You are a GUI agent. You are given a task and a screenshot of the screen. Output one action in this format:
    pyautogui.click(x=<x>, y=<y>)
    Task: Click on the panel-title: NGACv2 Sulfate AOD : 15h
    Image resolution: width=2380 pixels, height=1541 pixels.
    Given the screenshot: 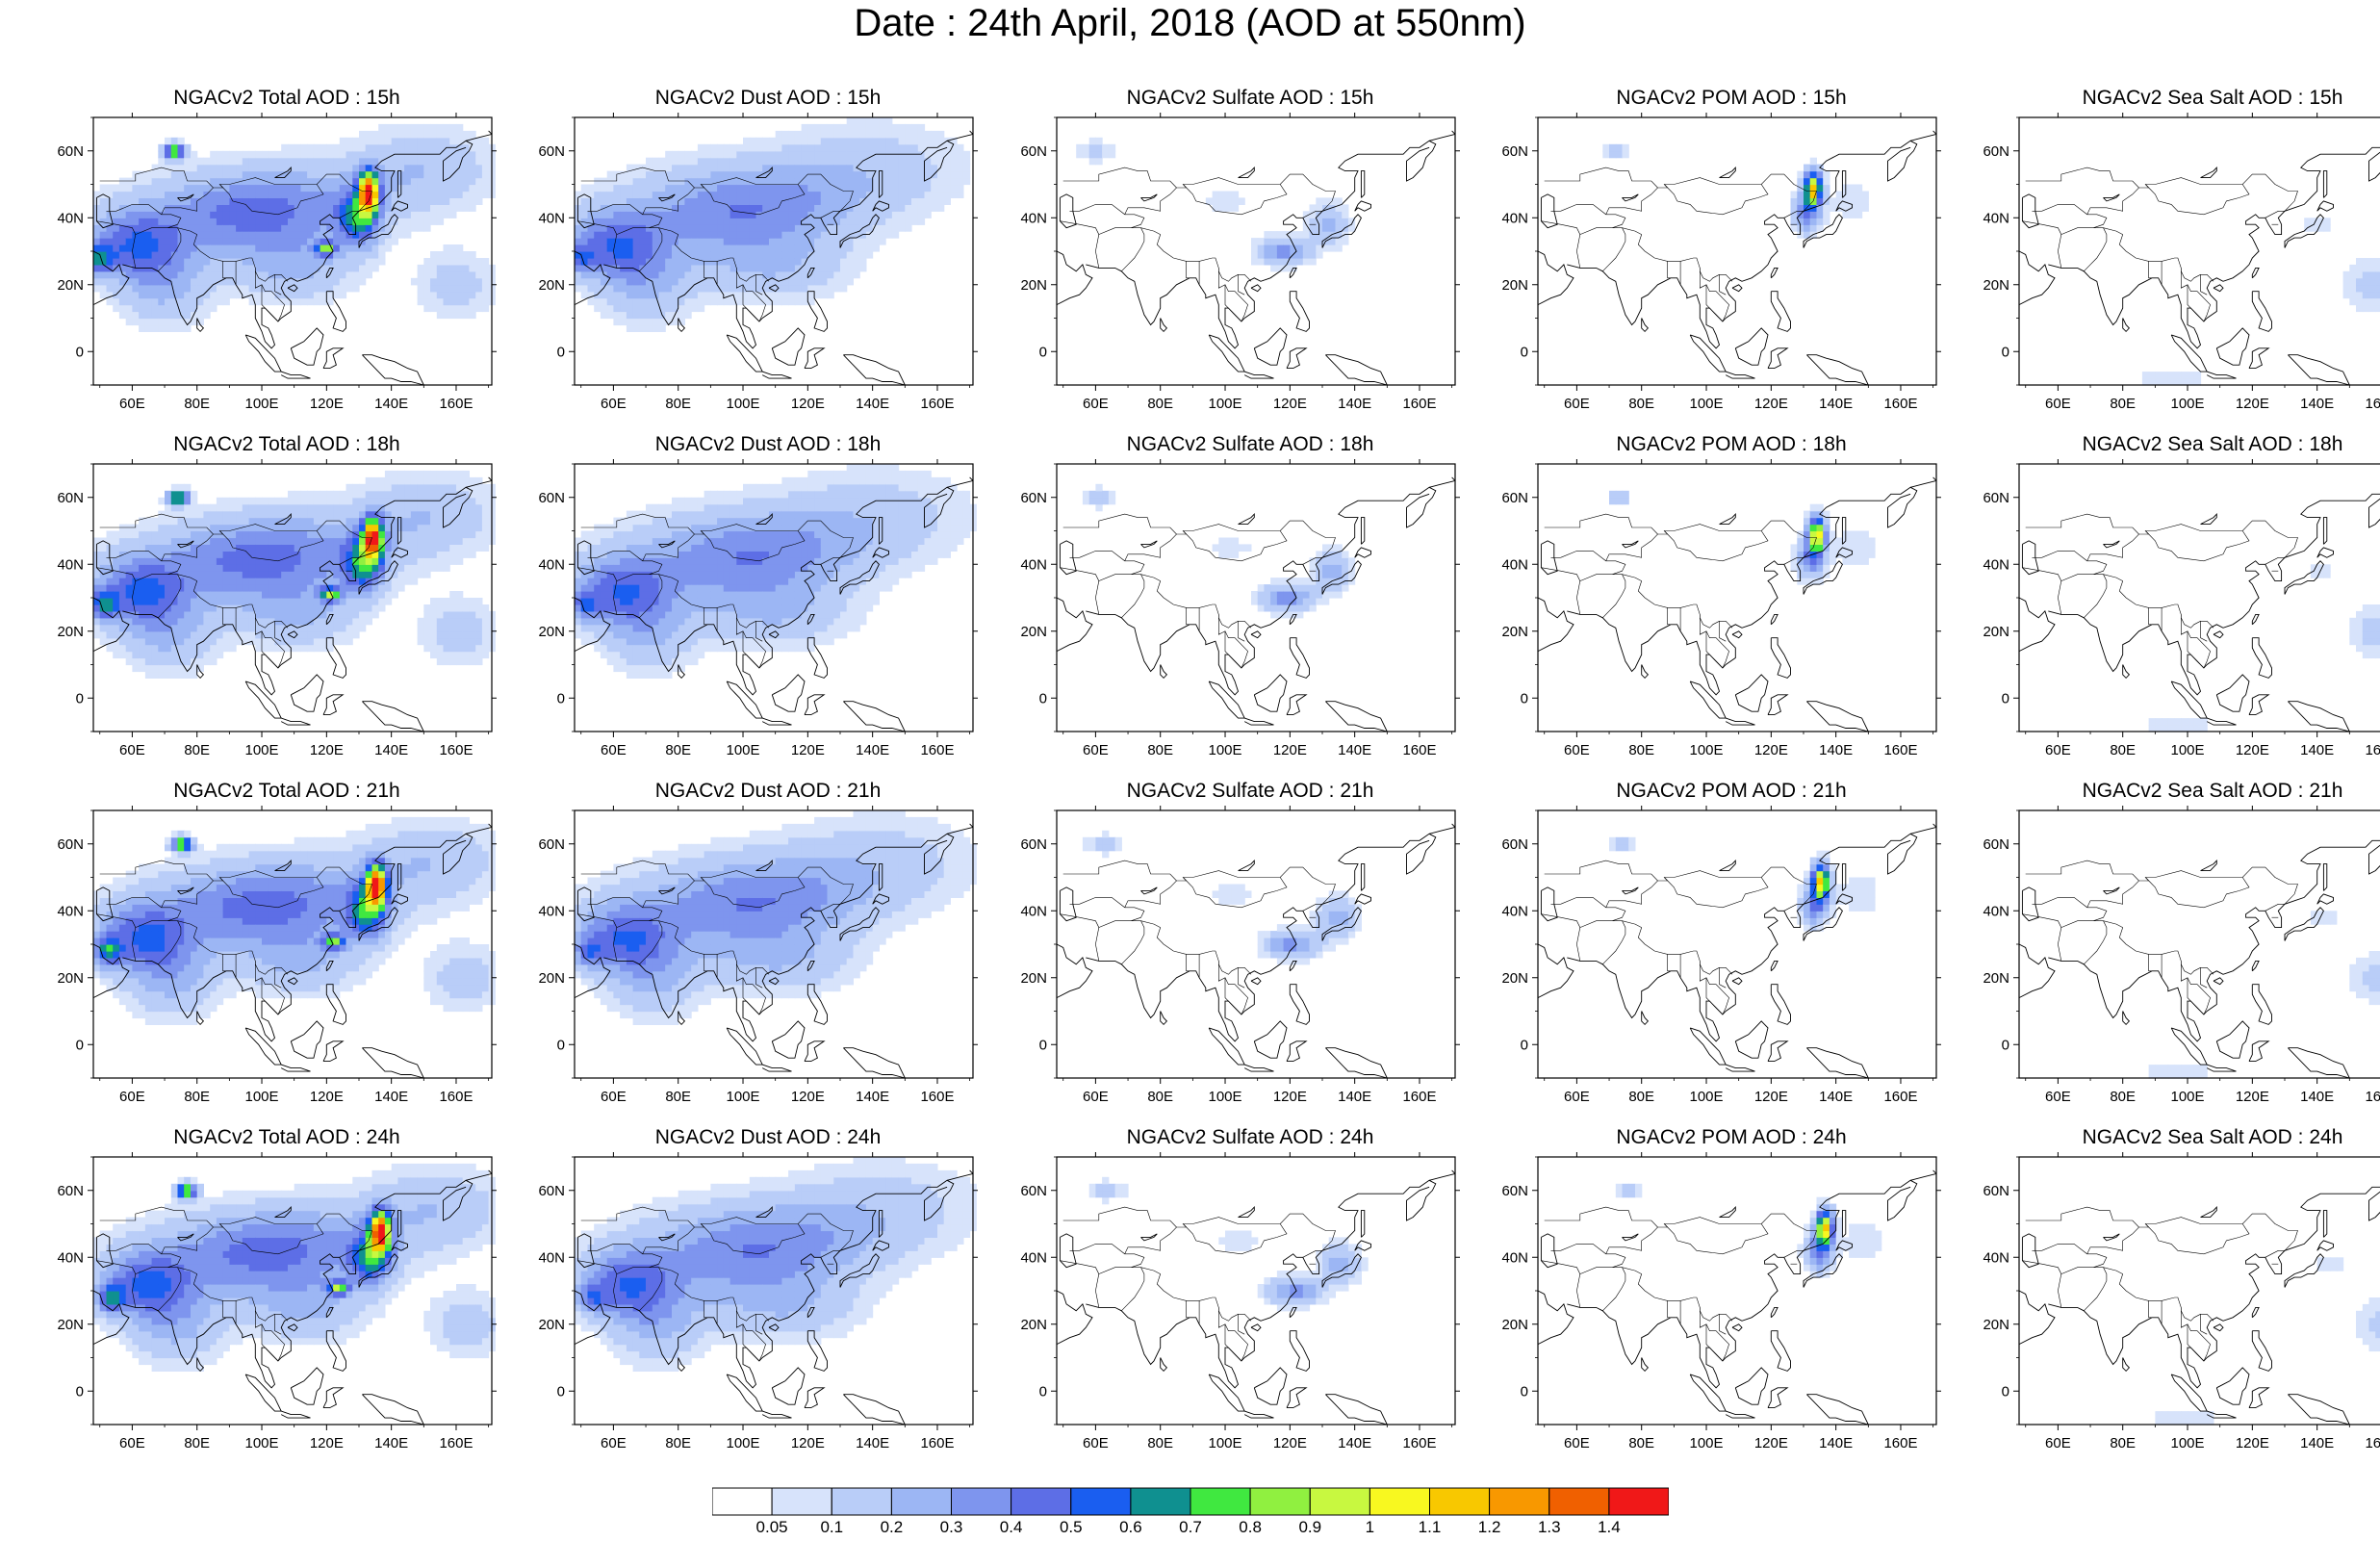 What is the action you would take?
    pyautogui.click(x=1251, y=98)
    